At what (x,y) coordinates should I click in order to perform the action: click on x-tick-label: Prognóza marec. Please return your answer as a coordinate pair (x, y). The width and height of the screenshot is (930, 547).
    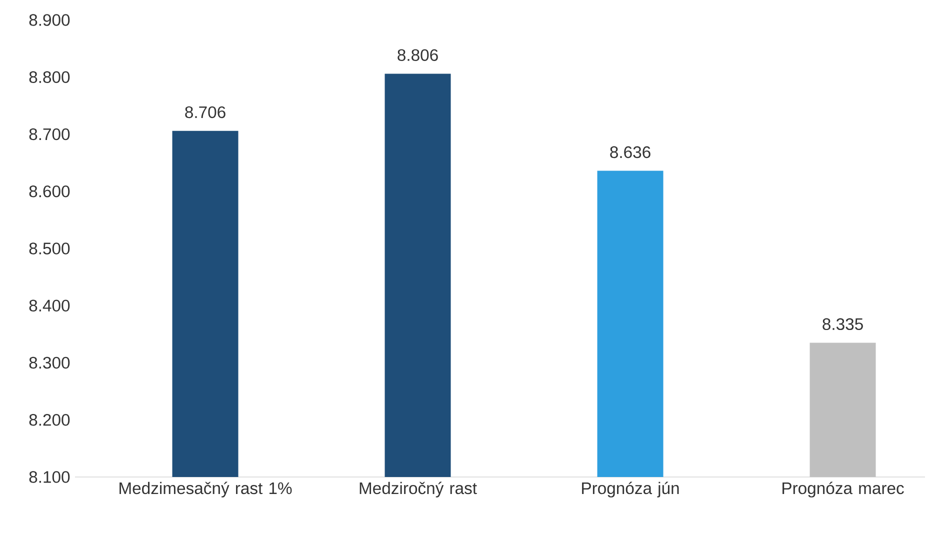
    Looking at the image, I should click on (843, 490).